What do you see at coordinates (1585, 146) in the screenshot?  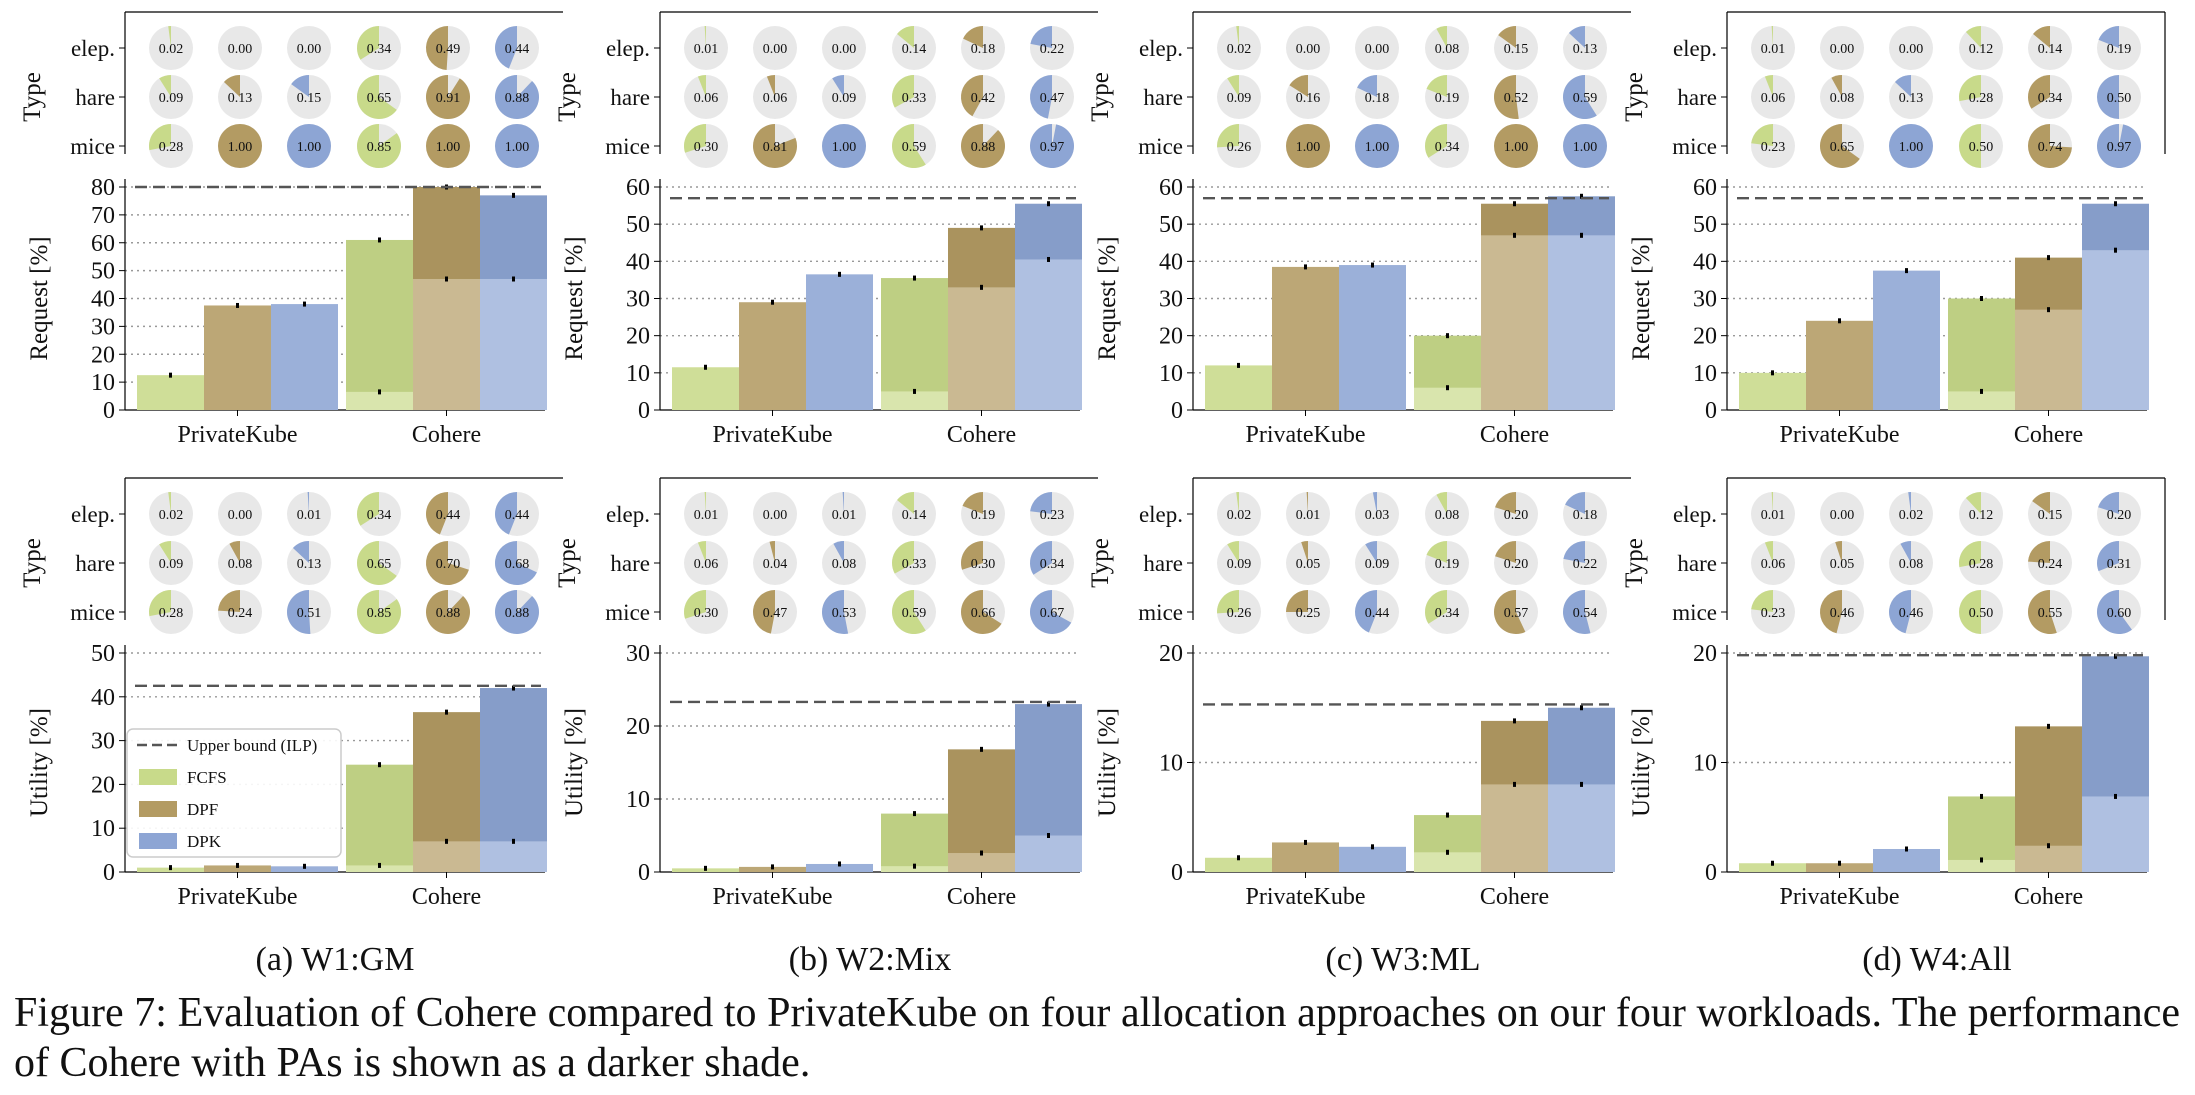 I see `w3-request-pie-r2-c5-slice` at bounding box center [1585, 146].